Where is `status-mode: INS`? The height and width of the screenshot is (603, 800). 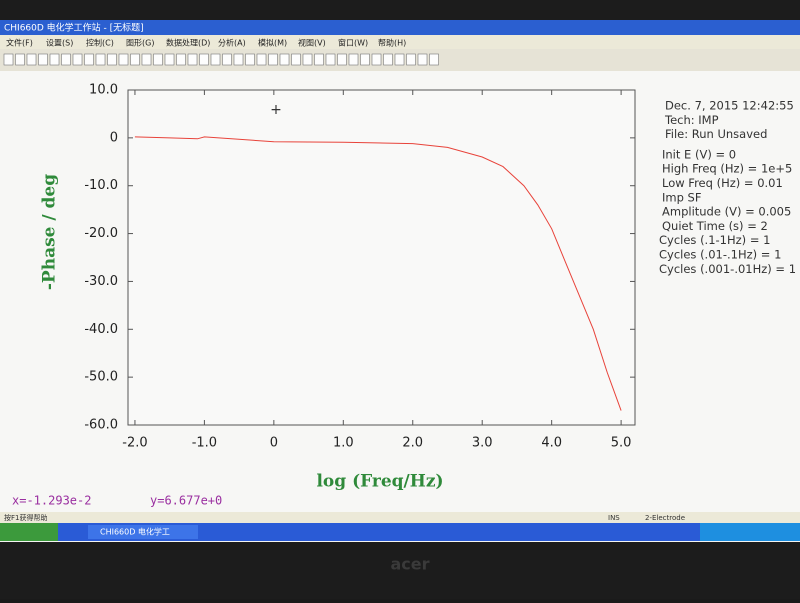
status-mode: INS is located at coordinates (614, 518).